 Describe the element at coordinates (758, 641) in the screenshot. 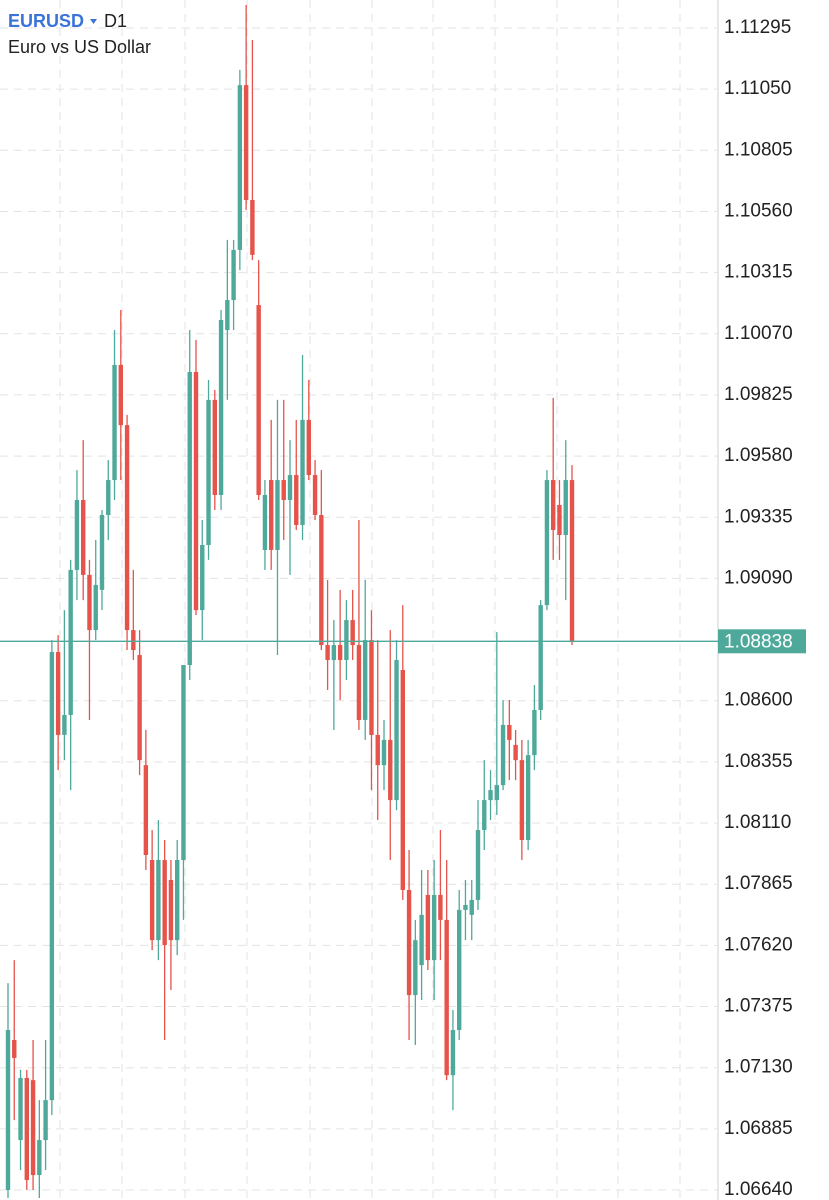

I see `last-price-label: 1.08838` at that location.